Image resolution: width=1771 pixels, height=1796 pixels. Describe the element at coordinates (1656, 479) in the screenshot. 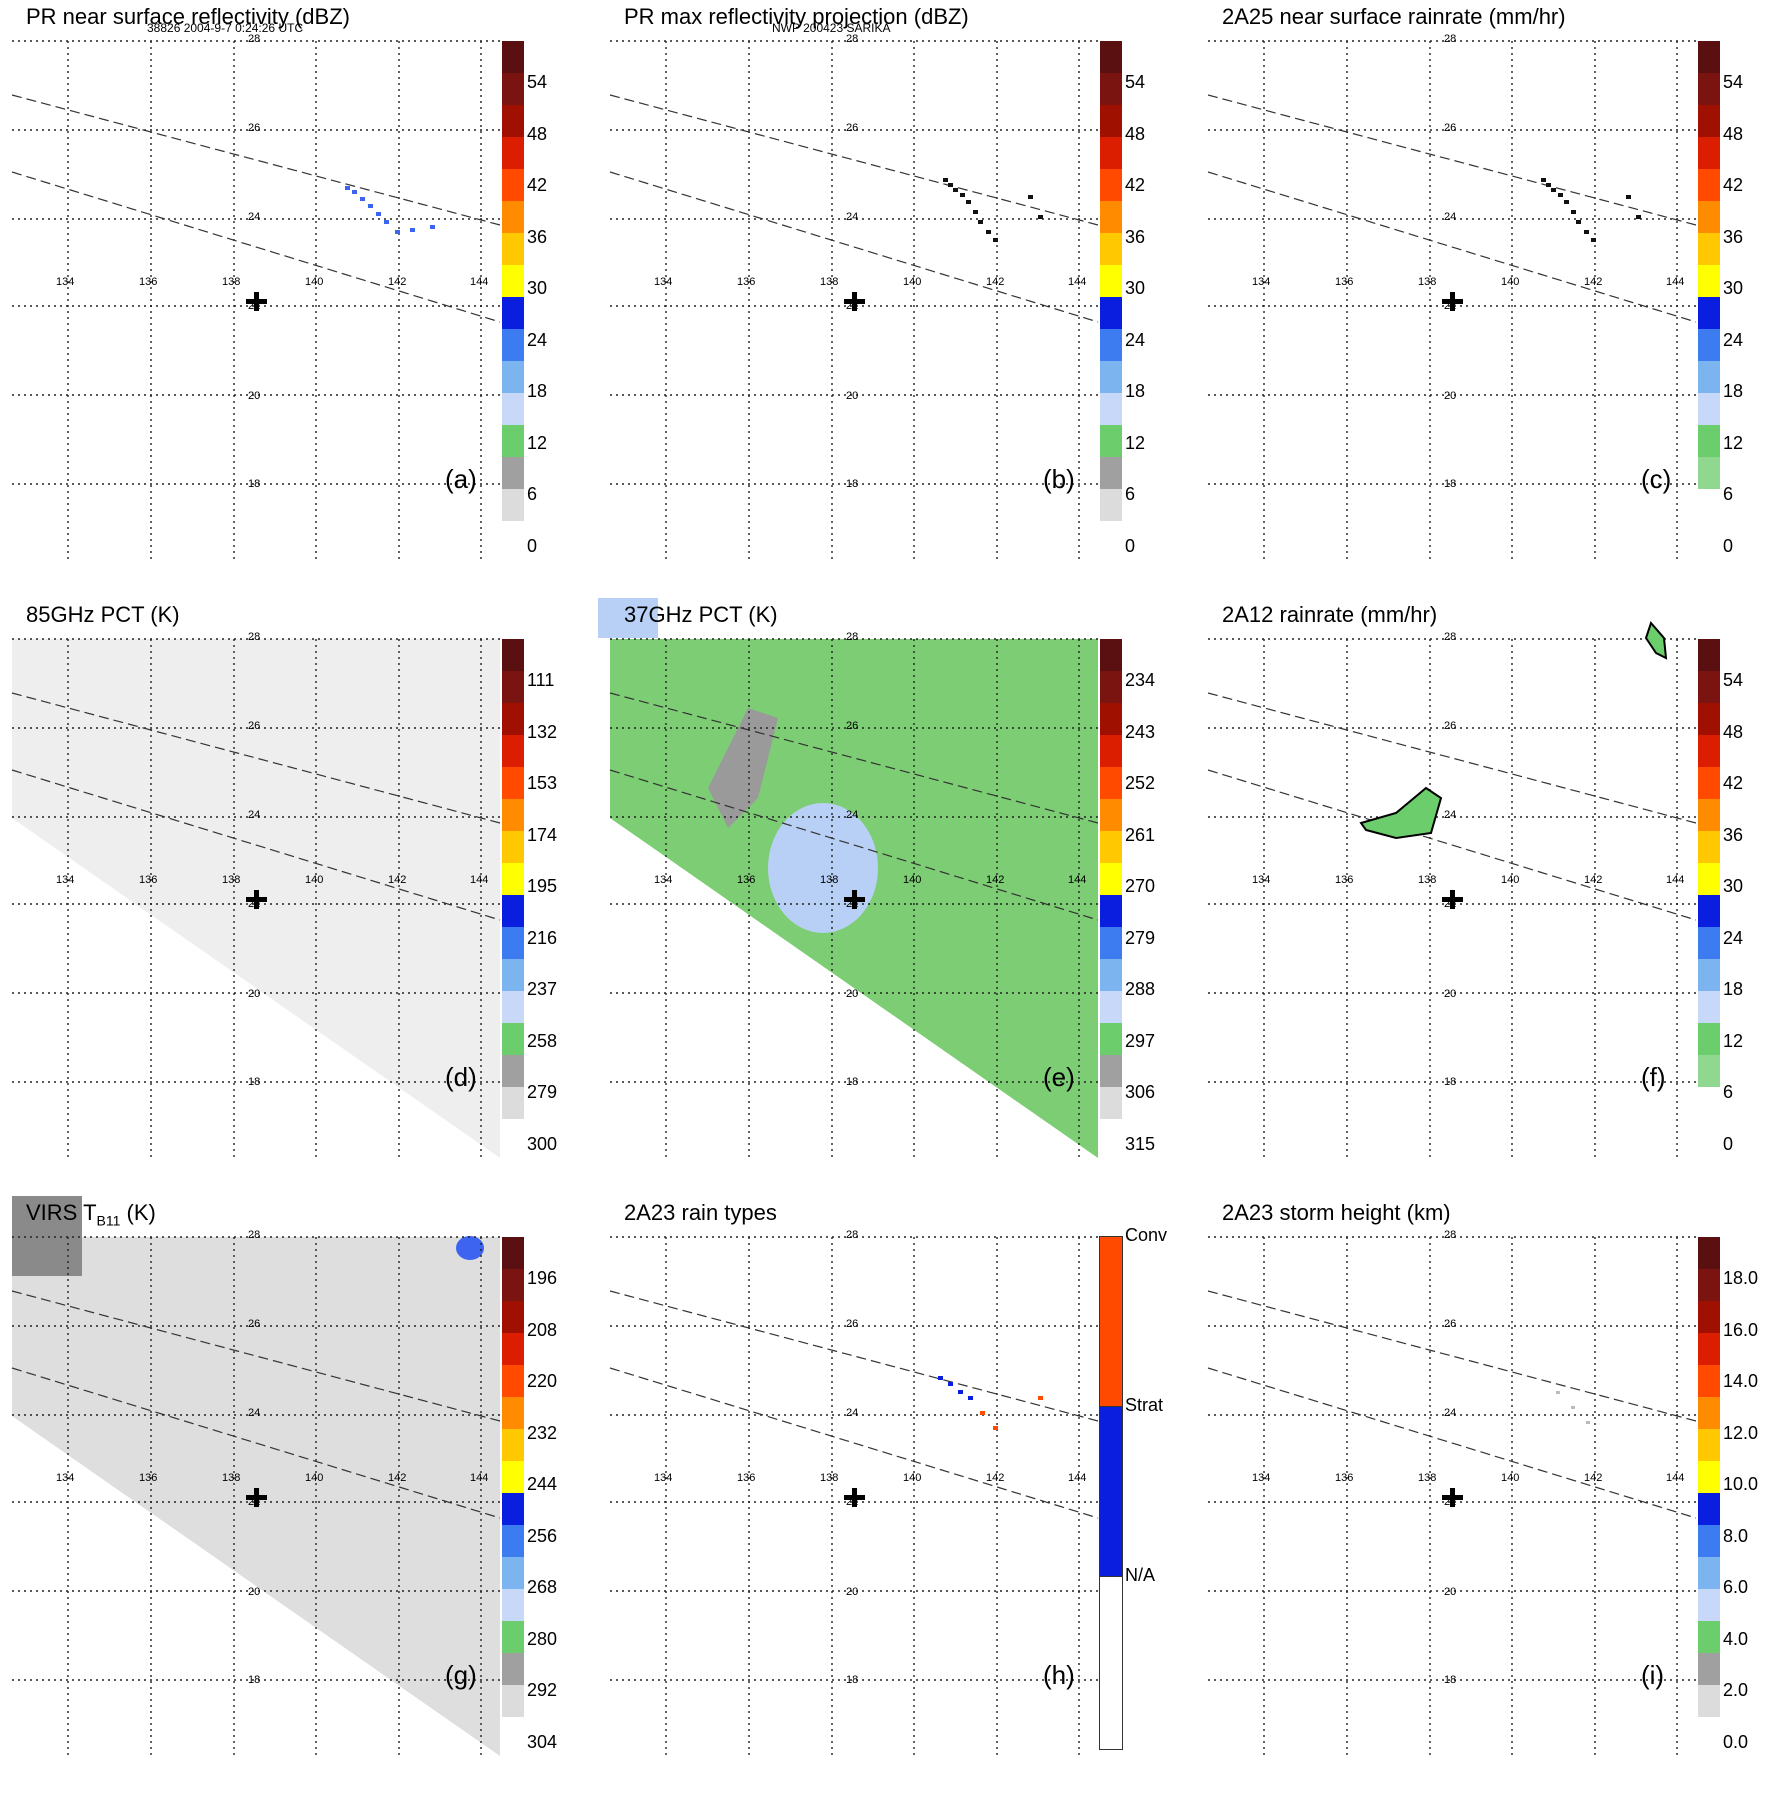

I see `panel-c-label: (c)` at that location.